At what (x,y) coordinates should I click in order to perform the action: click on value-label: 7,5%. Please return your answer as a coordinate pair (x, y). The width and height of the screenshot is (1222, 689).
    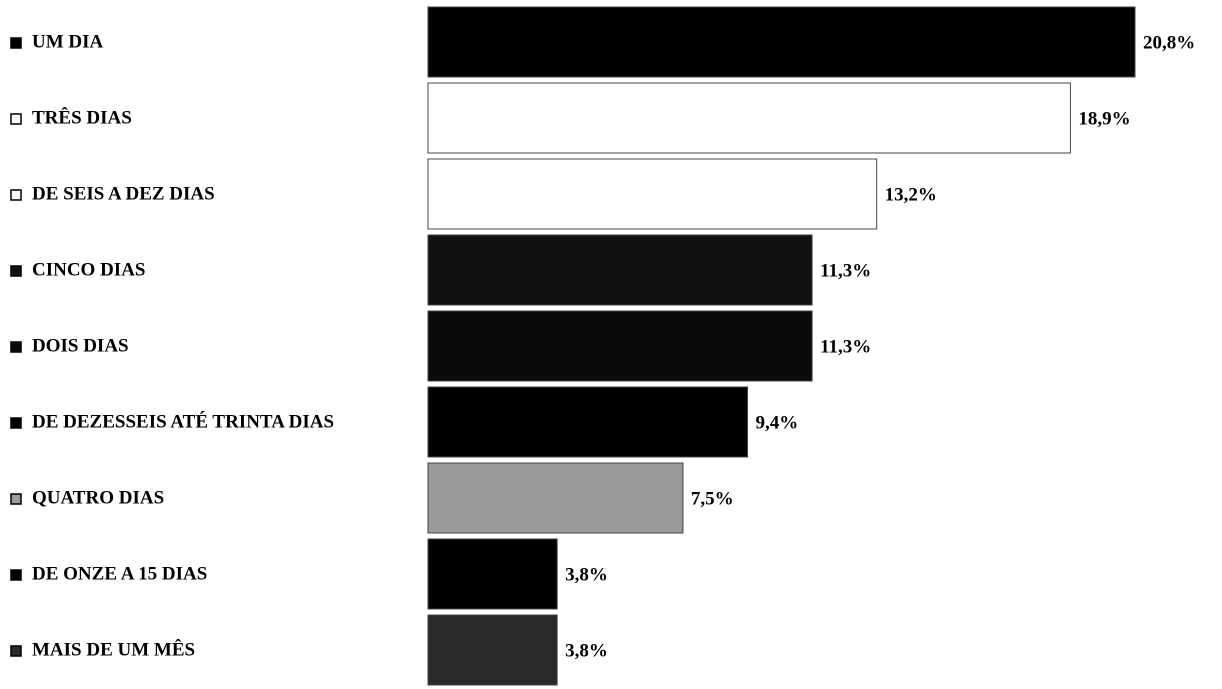
    Looking at the image, I should click on (712, 498).